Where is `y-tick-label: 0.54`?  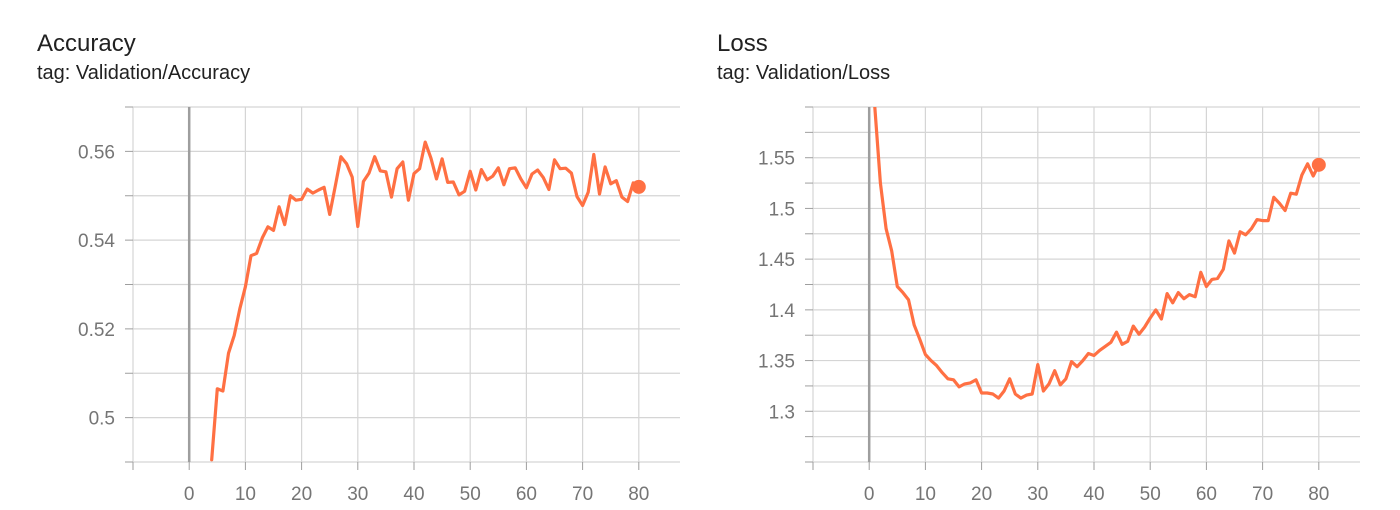
y-tick-label: 0.54 is located at coordinates (96, 241).